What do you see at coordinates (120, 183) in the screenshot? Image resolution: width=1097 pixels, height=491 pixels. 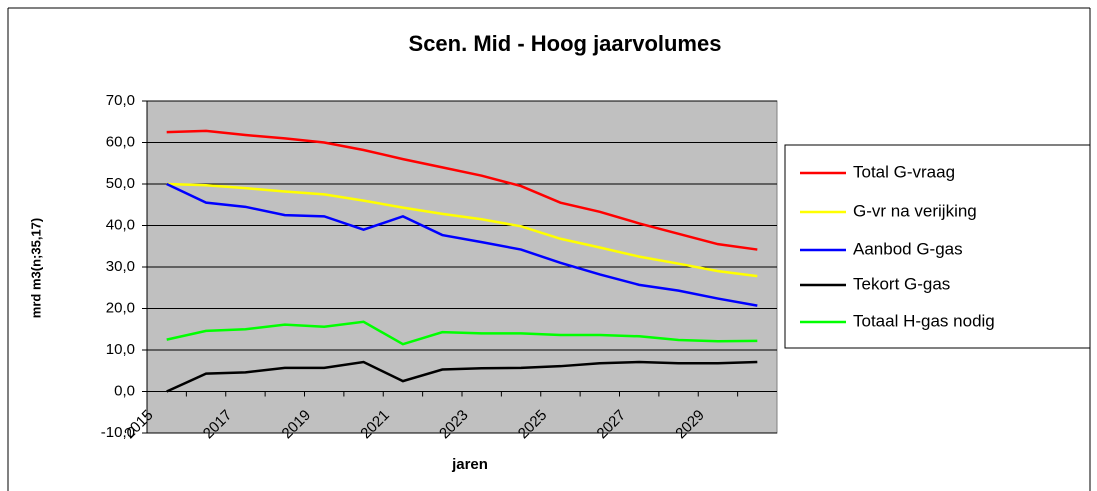 I see `y-tick-label: 50,0` at bounding box center [120, 183].